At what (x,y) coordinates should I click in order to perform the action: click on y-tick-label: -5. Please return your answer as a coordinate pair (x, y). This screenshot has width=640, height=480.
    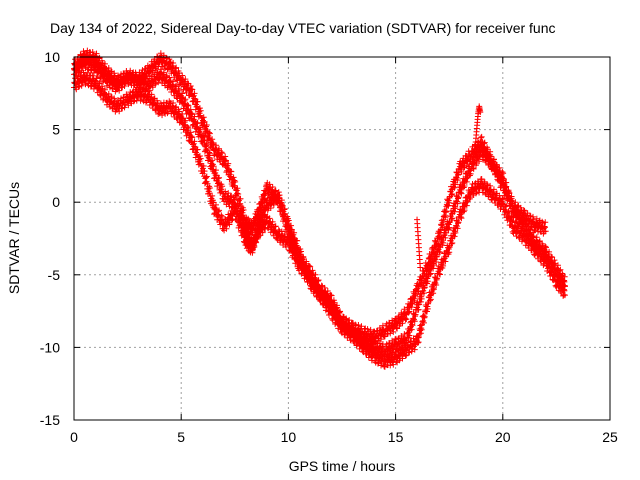
    Looking at the image, I should click on (54, 275).